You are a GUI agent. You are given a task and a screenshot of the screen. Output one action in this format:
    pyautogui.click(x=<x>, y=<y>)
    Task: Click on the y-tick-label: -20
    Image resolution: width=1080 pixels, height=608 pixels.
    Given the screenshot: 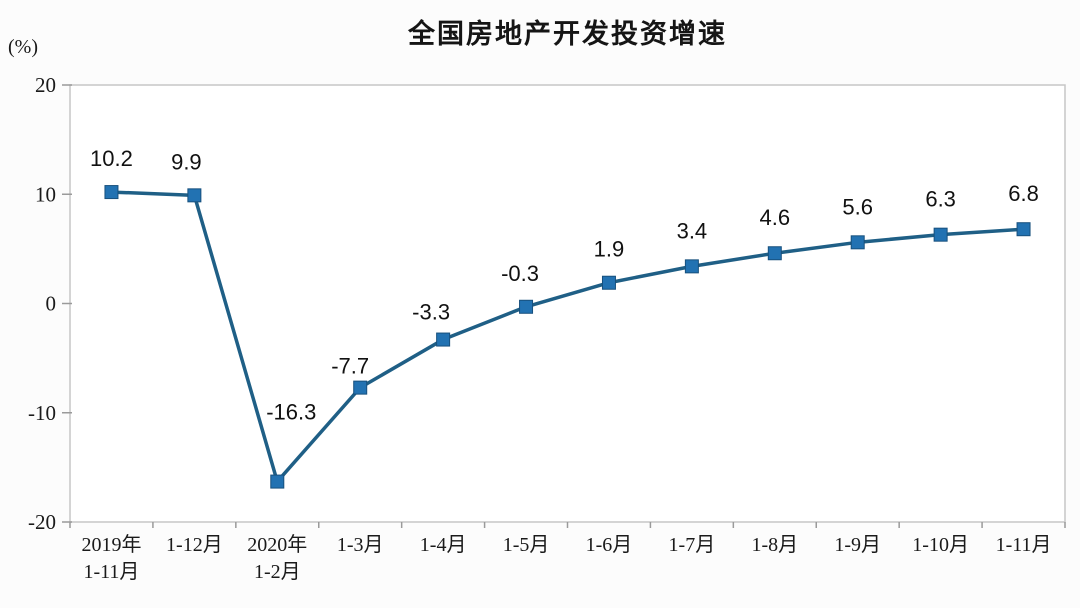 What is the action you would take?
    pyautogui.click(x=42, y=522)
    